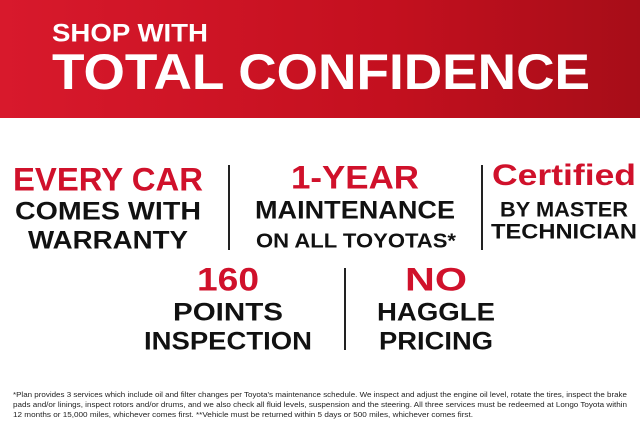 This screenshot has width=640, height=426. I want to click on feature-highlight: NO, so click(436, 279).